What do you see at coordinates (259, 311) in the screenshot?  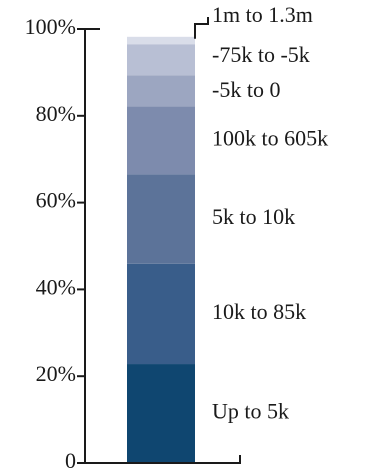 I see `segment-label: 10k to 85k` at bounding box center [259, 311].